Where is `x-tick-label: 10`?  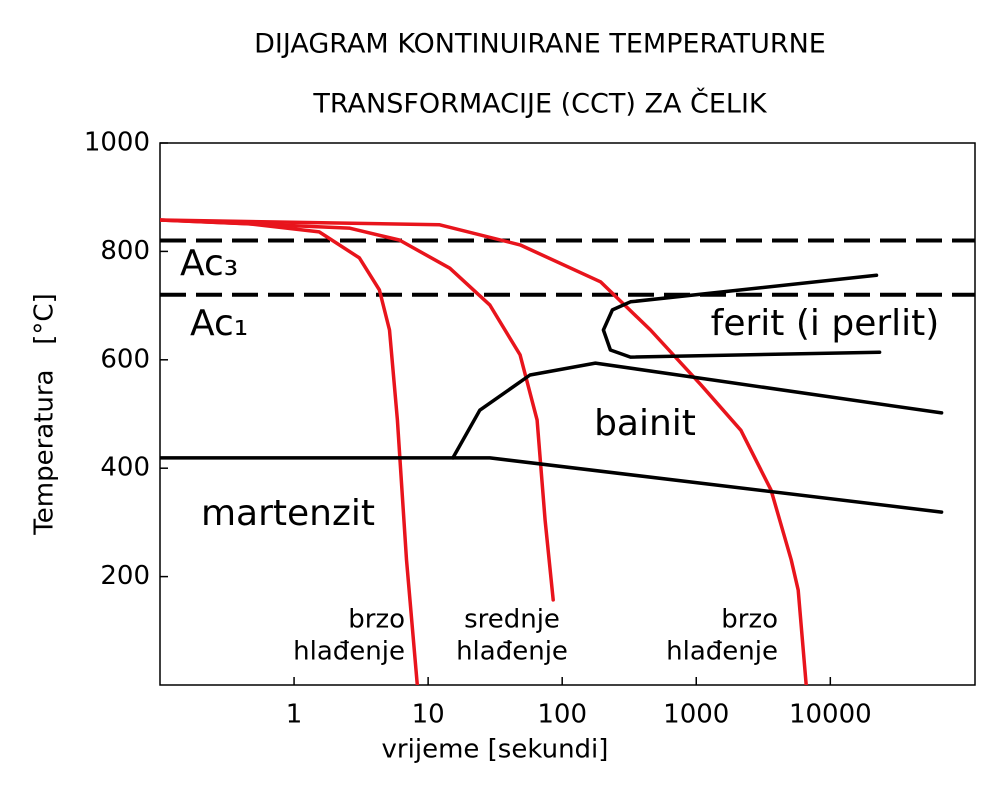 x-tick-label: 10 is located at coordinates (428, 715).